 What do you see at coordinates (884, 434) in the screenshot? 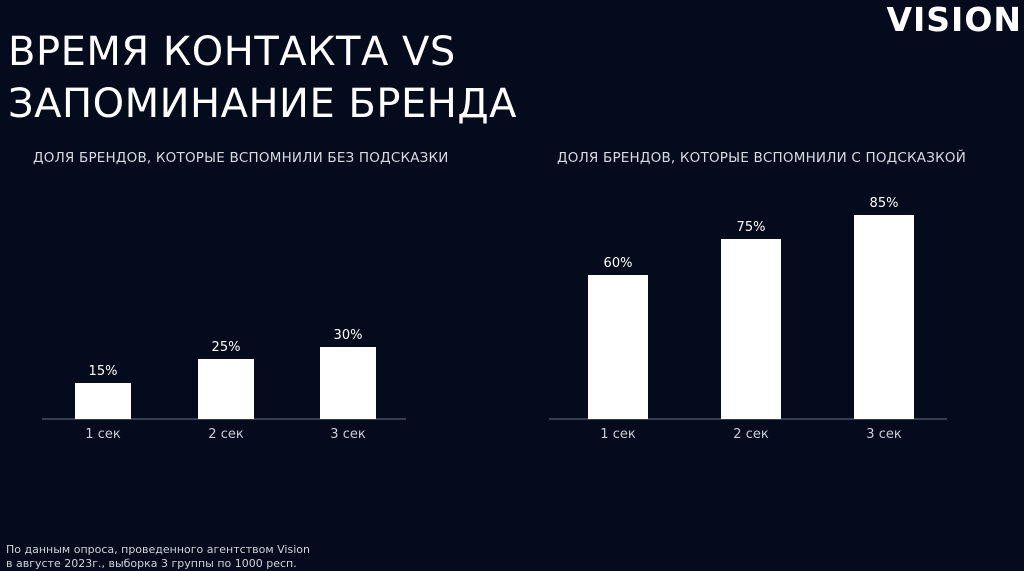
I see `chart-2-category-label-3: 3 сек` at bounding box center [884, 434].